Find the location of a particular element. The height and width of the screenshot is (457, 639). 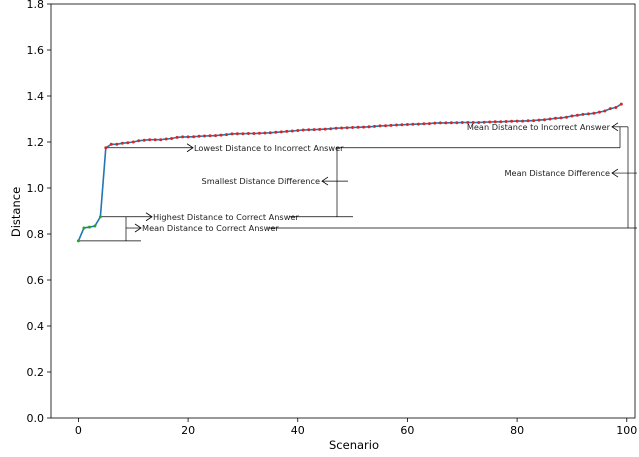

x-tick-label: 80 is located at coordinates (517, 430).